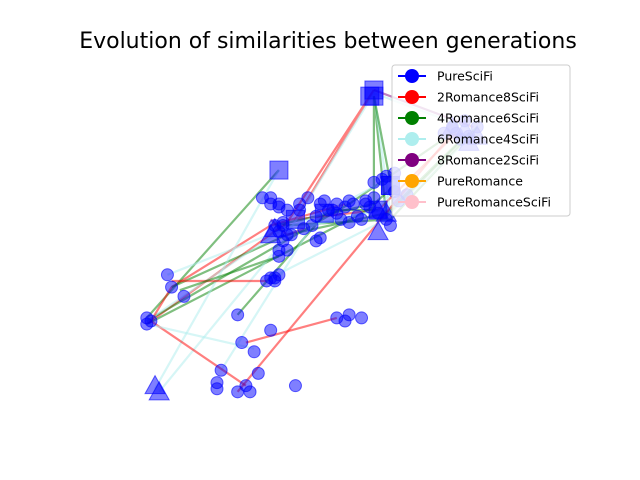 This screenshot has width=640, height=480. I want to click on legend-entry-0: PureSciFi, so click(445, 76).